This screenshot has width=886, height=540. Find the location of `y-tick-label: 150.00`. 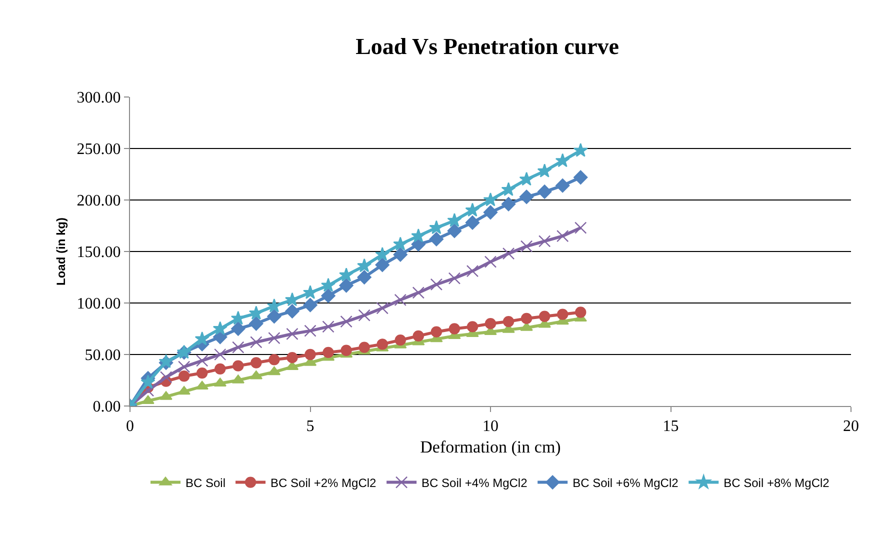

y-tick-label: 150.00 is located at coordinates (98, 253).